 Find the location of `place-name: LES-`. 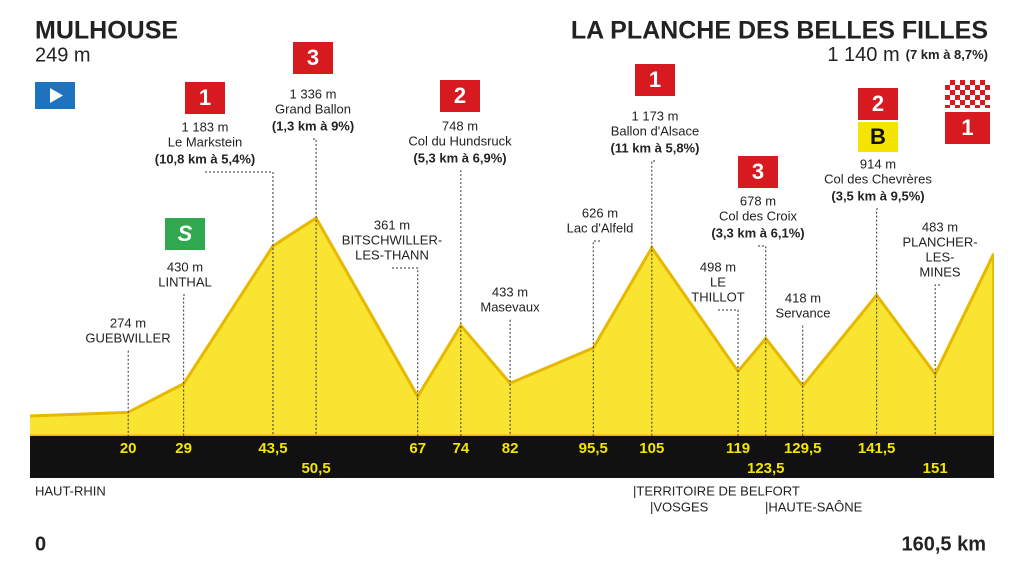

place-name: LES- is located at coordinates (940, 256).